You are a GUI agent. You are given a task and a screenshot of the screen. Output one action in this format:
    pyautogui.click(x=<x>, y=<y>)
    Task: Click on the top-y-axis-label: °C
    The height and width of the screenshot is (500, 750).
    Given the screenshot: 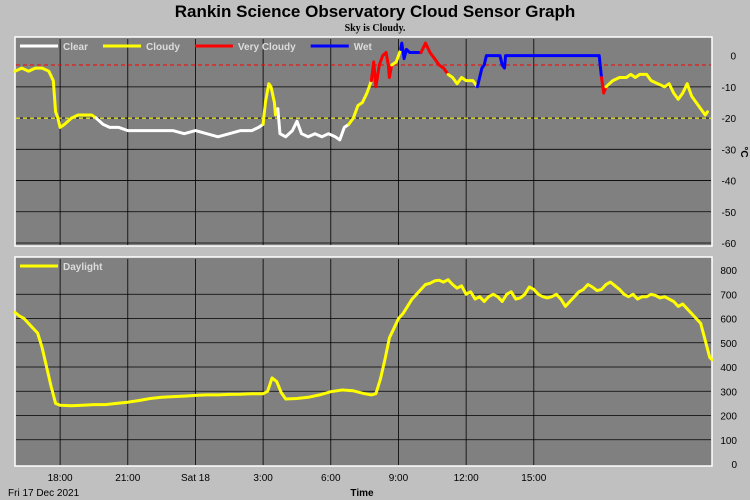 What is the action you would take?
    pyautogui.click(x=743, y=151)
    